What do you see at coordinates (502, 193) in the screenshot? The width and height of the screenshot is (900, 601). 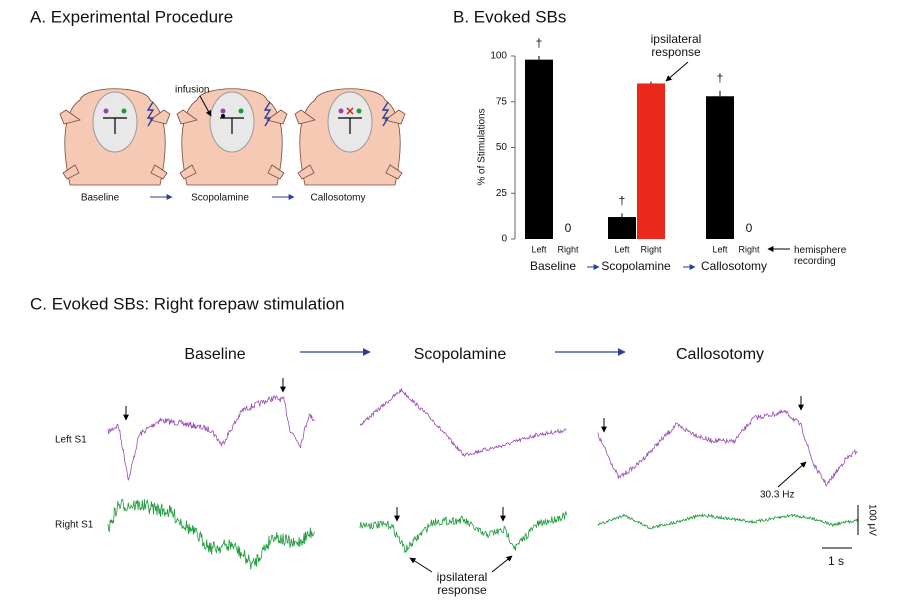 I see `y-tick-label: 25` at bounding box center [502, 193].